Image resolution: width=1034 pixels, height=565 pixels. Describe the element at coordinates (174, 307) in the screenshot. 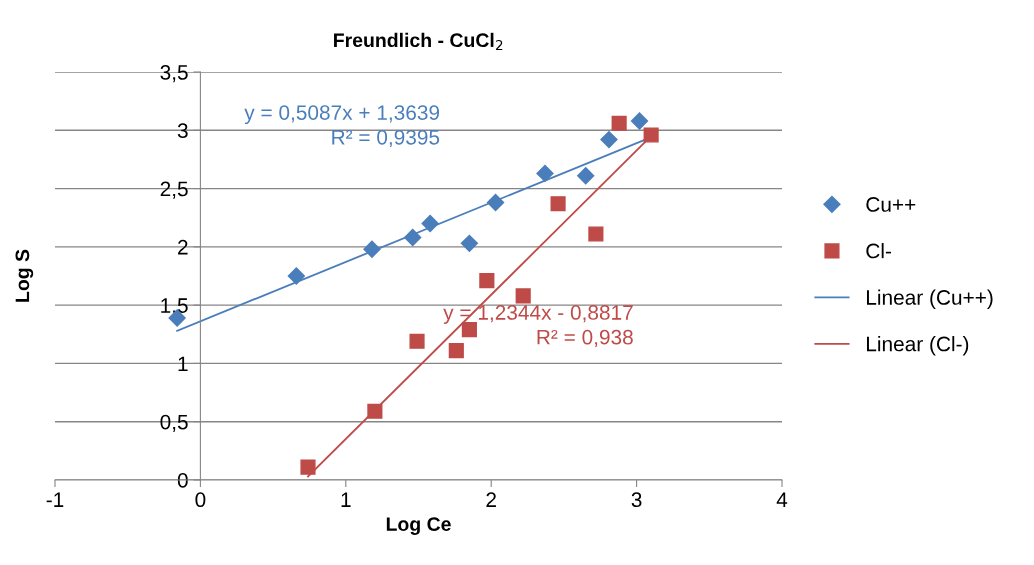

I see `y-tick-label: 1,5` at that location.